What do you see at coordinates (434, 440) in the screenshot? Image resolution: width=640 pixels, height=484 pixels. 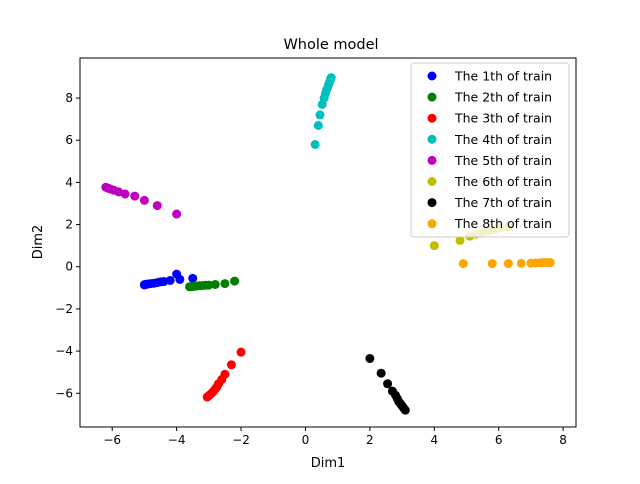 I see `x-tick-label: 4` at bounding box center [434, 440].